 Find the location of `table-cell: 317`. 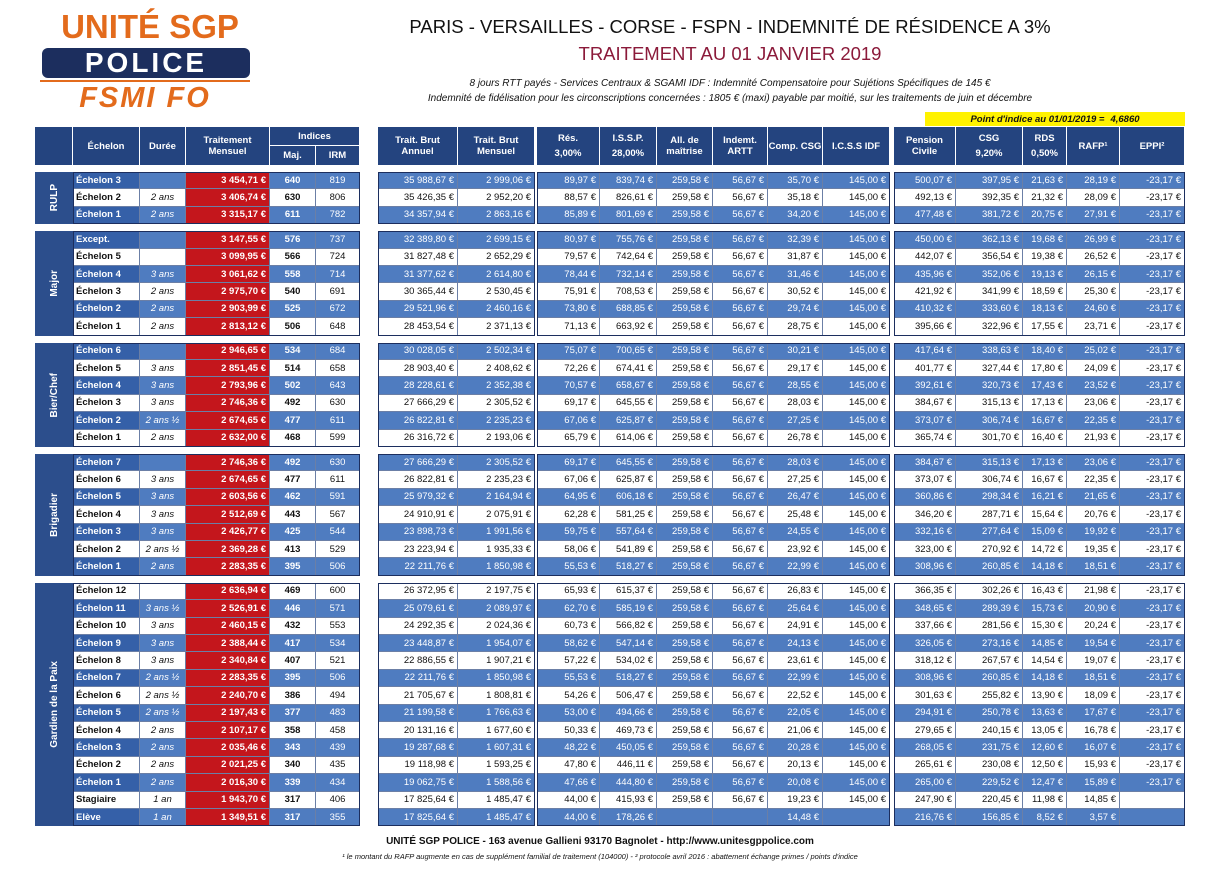

table-cell: 317 is located at coordinates (293, 818).